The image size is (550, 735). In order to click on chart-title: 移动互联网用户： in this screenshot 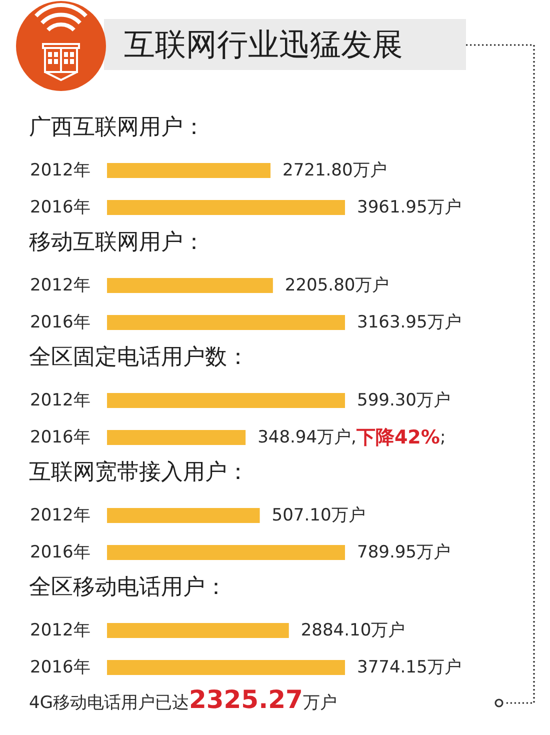, I will do `click(117, 242)`.